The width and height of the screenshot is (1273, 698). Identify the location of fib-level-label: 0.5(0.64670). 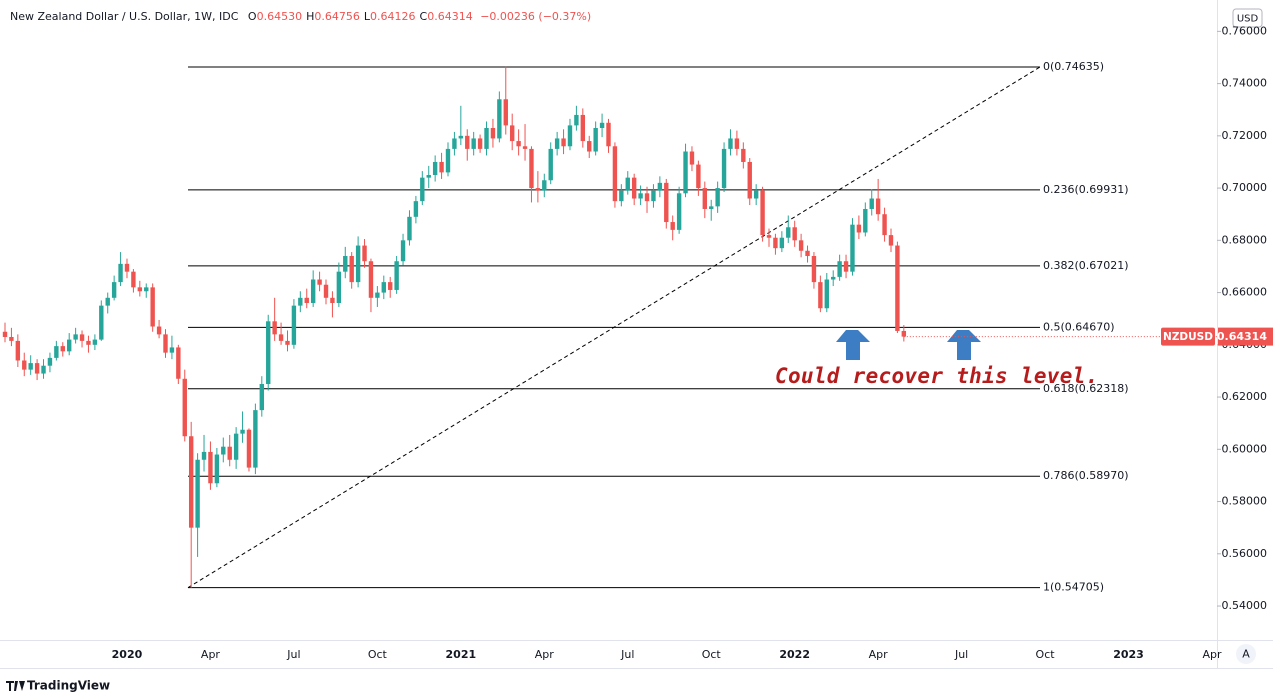
(1079, 326).